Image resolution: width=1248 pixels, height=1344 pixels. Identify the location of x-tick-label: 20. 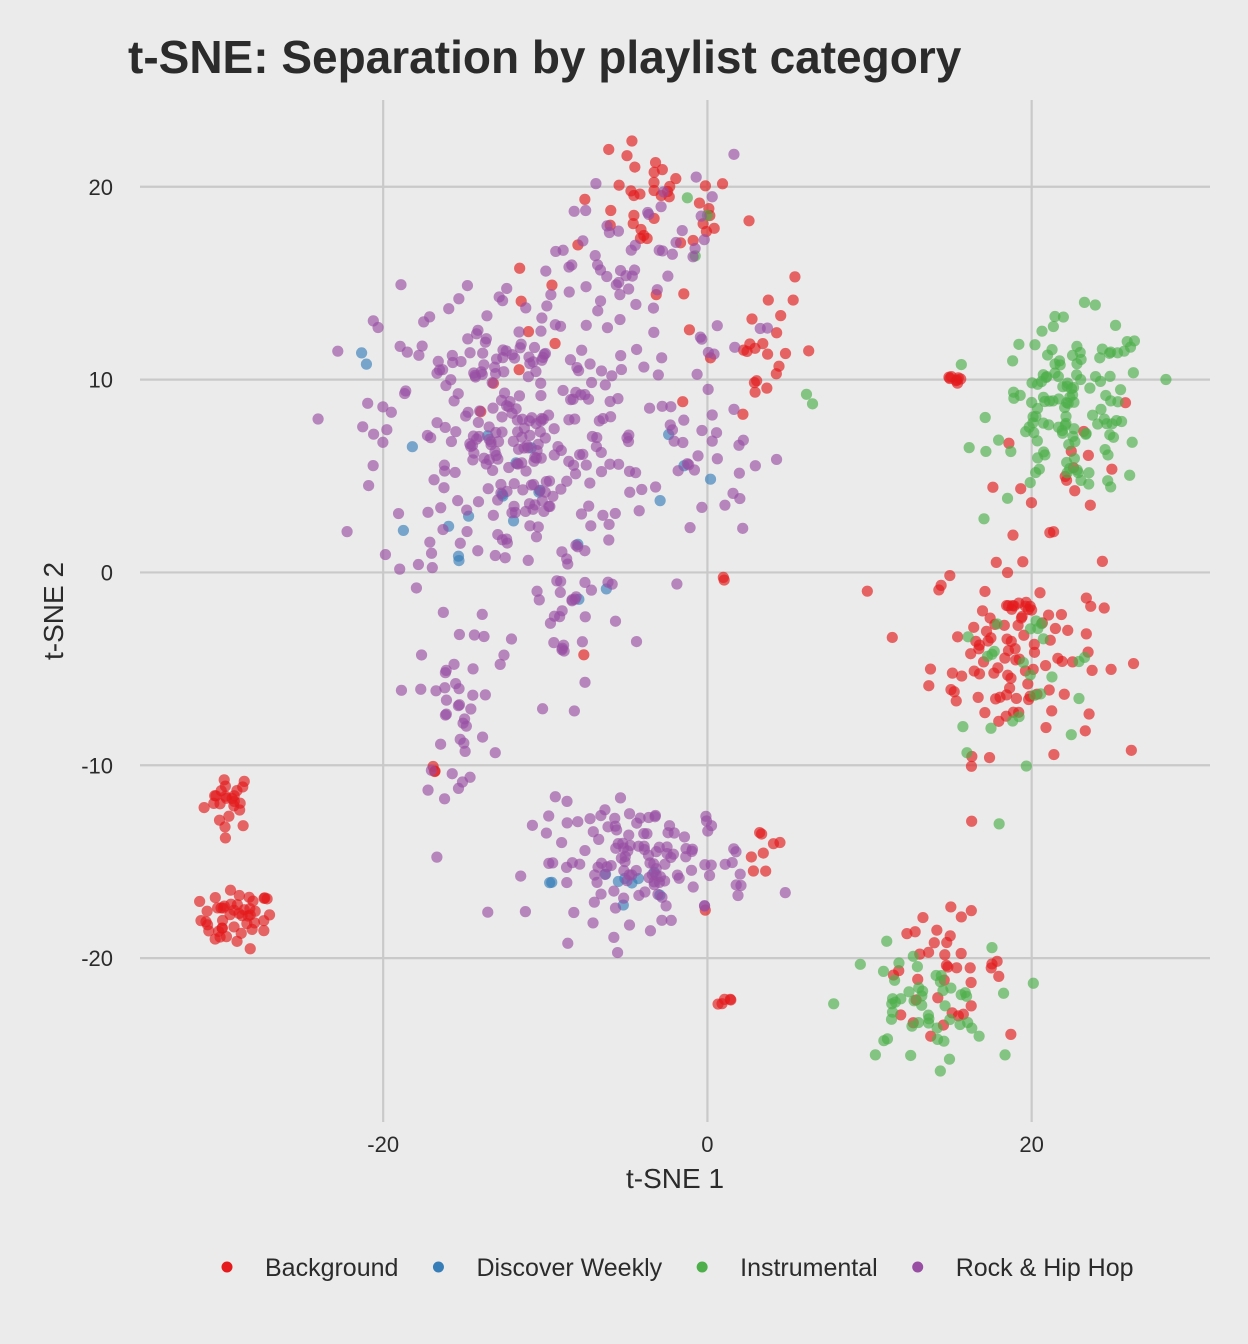
(1031, 1144).